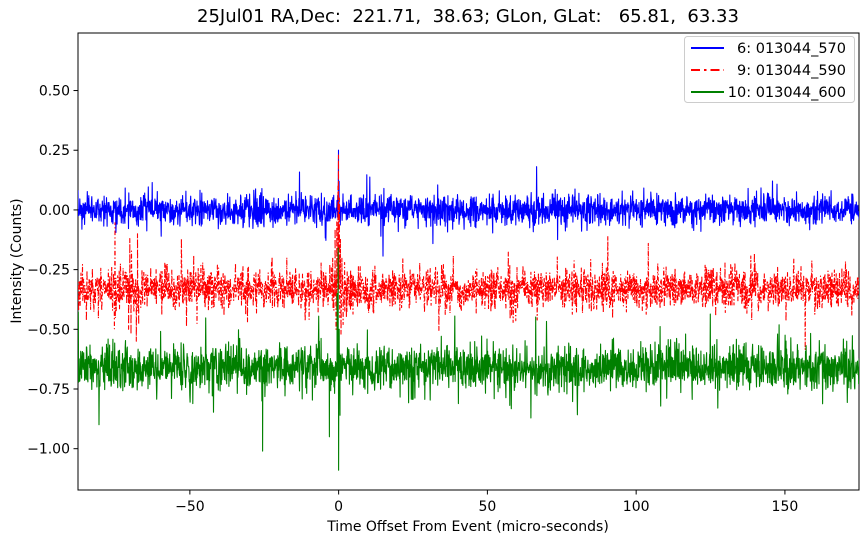  What do you see at coordinates (48, 330) in the screenshot?
I see `y-tick-label: −0.50` at bounding box center [48, 330].